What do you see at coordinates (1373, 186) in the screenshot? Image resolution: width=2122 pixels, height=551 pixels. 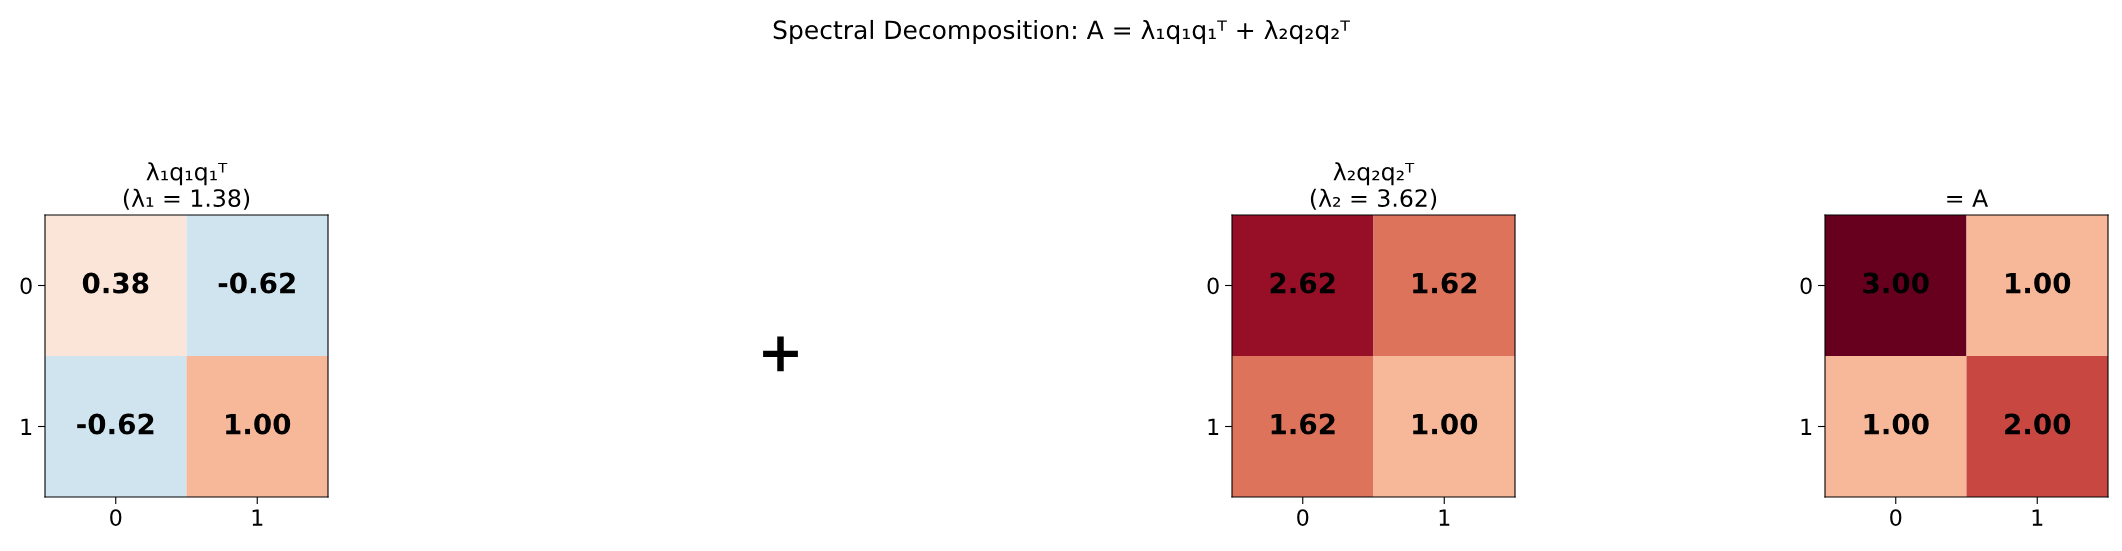 I see `chart-title: λ₂q₂q₂ᵀ (λ₂ = 3.62)` at bounding box center [1373, 186].